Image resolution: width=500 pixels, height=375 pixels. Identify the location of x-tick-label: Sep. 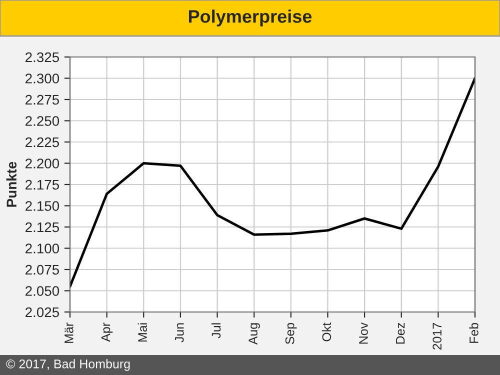
(291, 333).